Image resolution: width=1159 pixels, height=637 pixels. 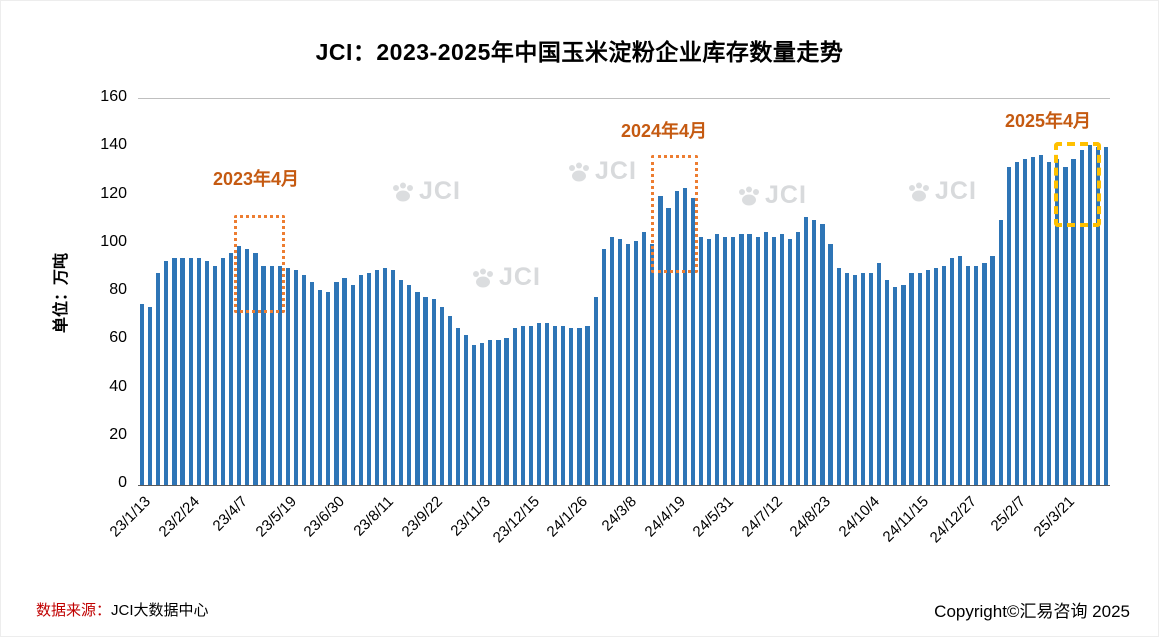 What do you see at coordinates (811, 517) in the screenshot?
I see `x-tick-label: 24/8/23` at bounding box center [811, 517].